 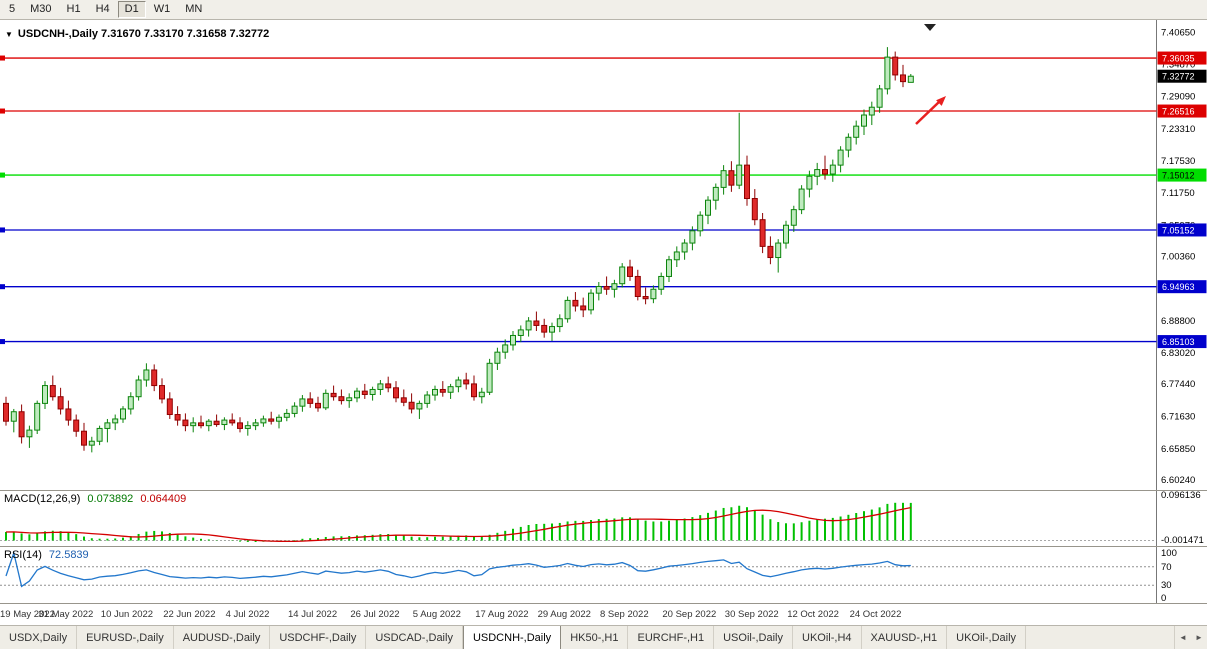 I want to click on chart-tab-usdchf-daily: USDCHF-,Daily, so click(x=318, y=637).